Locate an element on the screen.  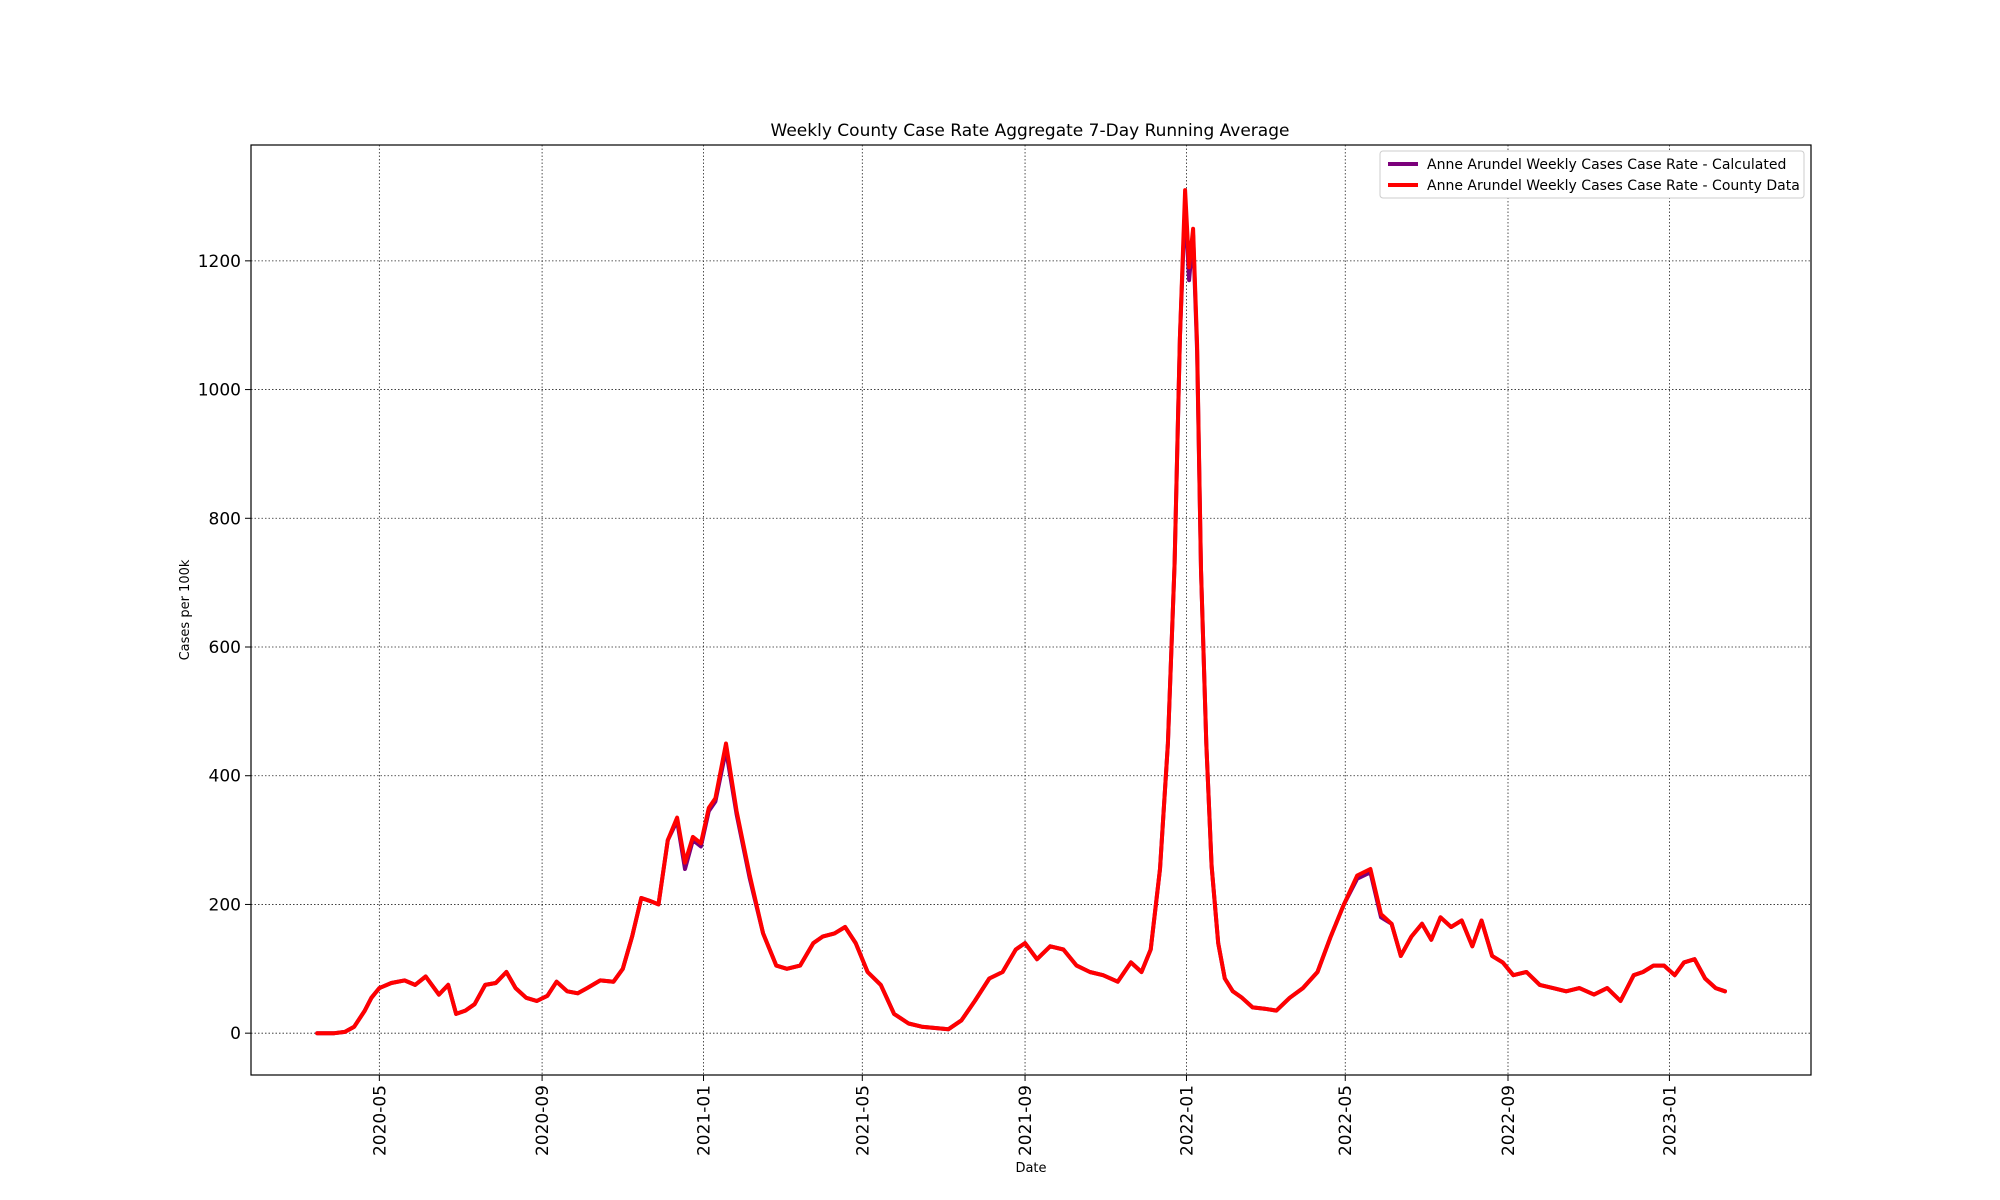
x-tick-label: 2021-05 is located at coordinates (863, 1120).